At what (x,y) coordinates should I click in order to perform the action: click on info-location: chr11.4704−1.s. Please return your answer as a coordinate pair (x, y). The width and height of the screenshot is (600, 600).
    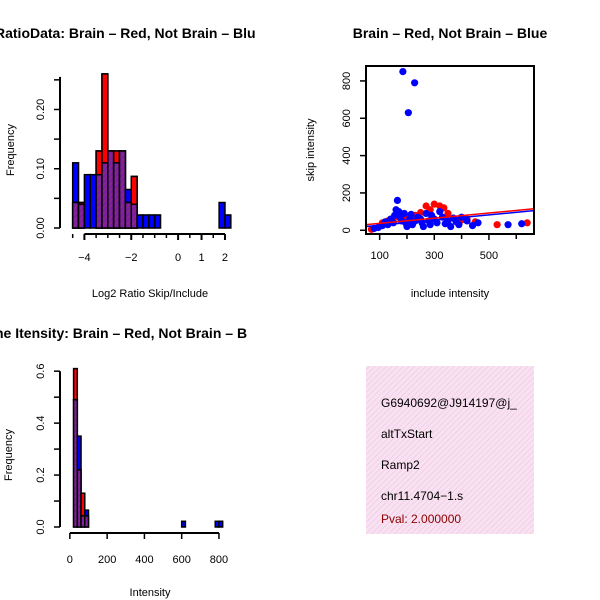
    Looking at the image, I should click on (422, 496).